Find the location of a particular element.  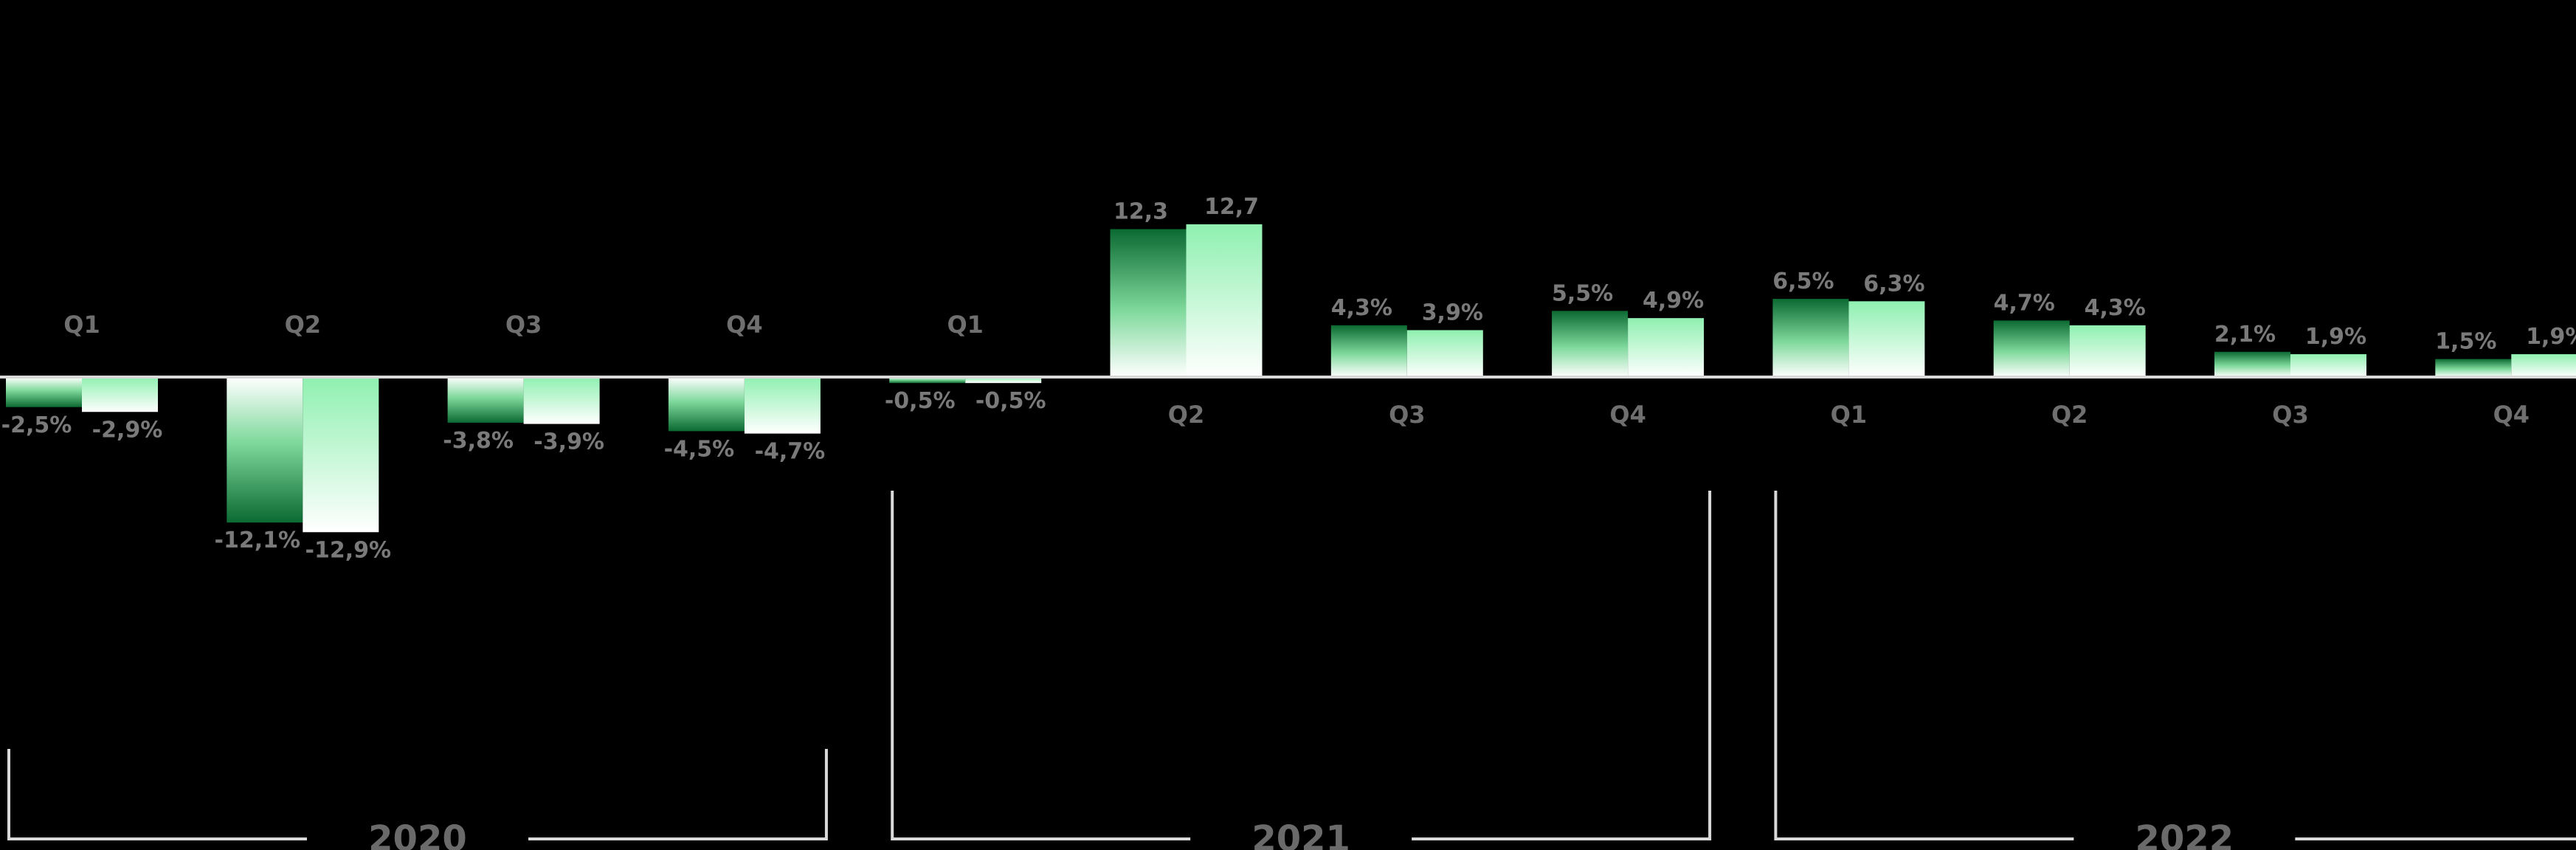

data-label-series1-2: -3,8% is located at coordinates (478, 441).